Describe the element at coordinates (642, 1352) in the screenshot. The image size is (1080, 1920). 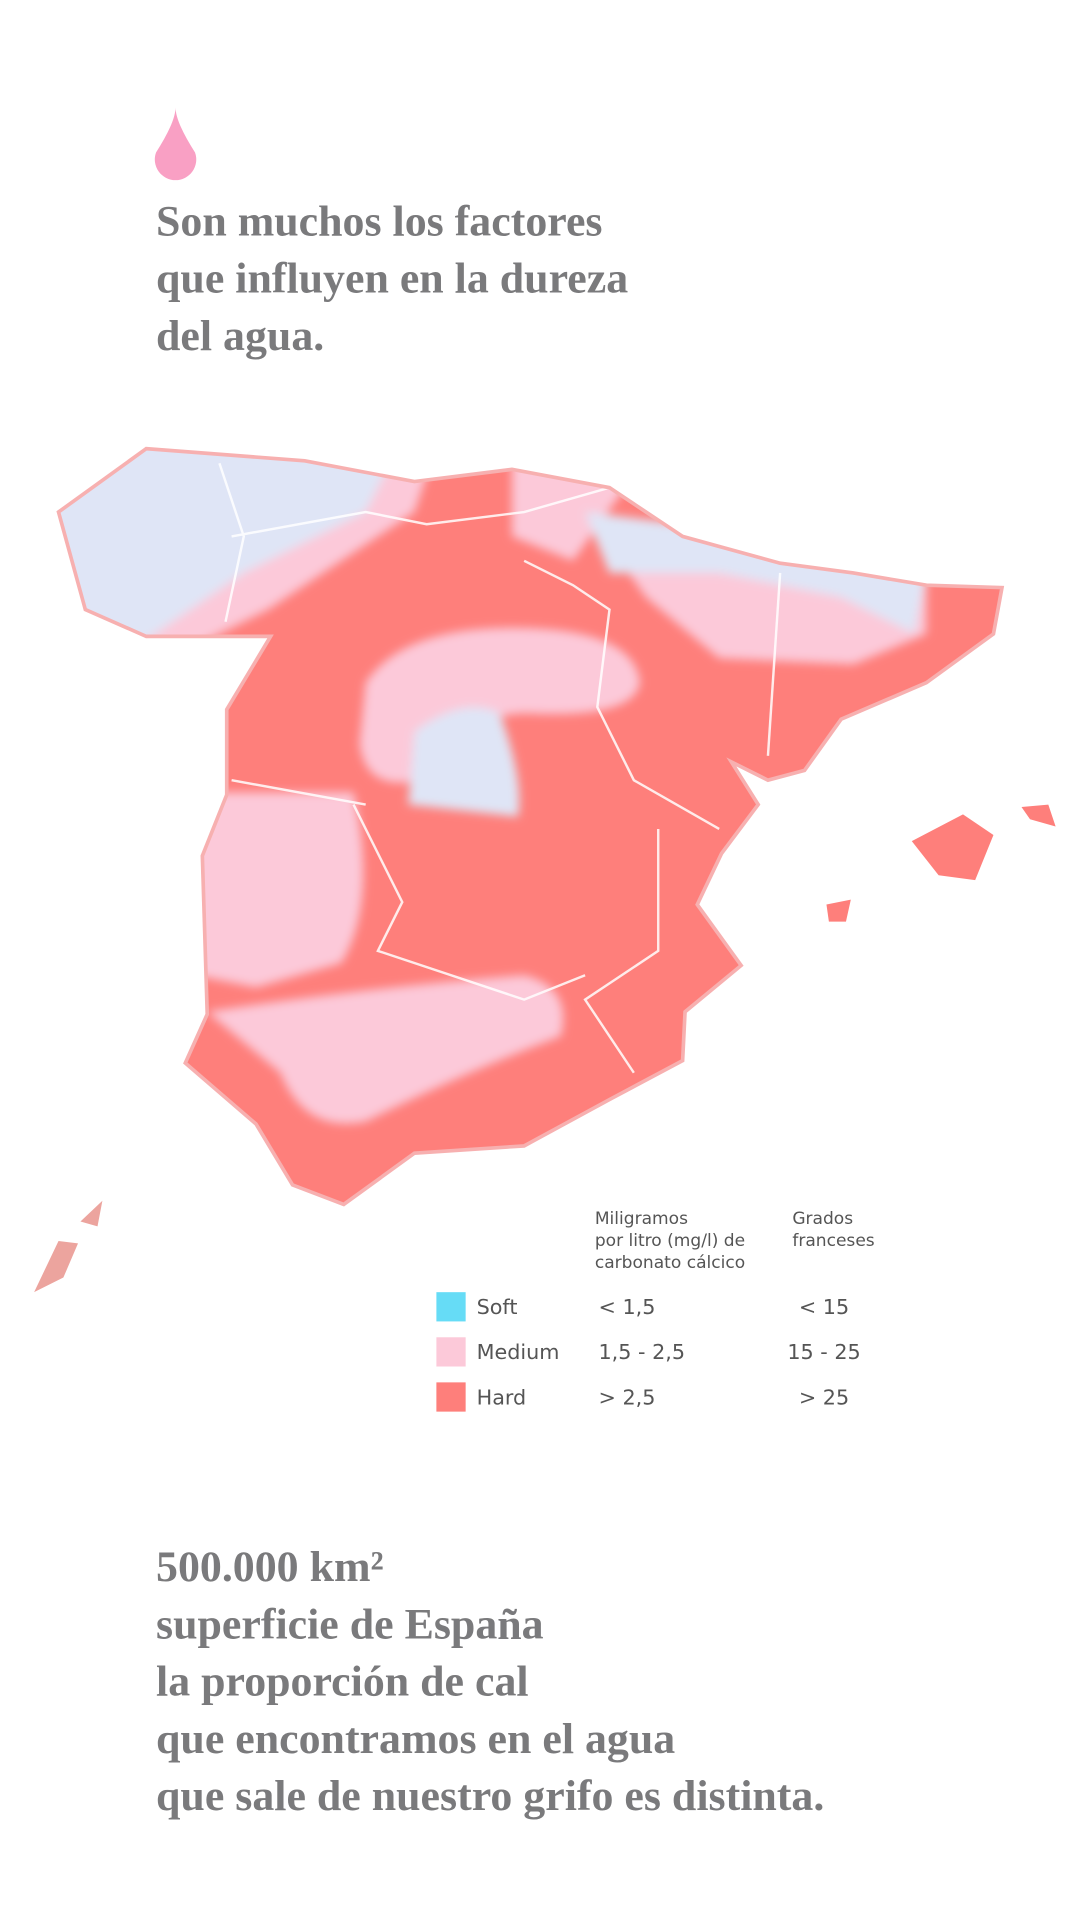
I see `legend-mg: 1,5 - 2,5` at that location.